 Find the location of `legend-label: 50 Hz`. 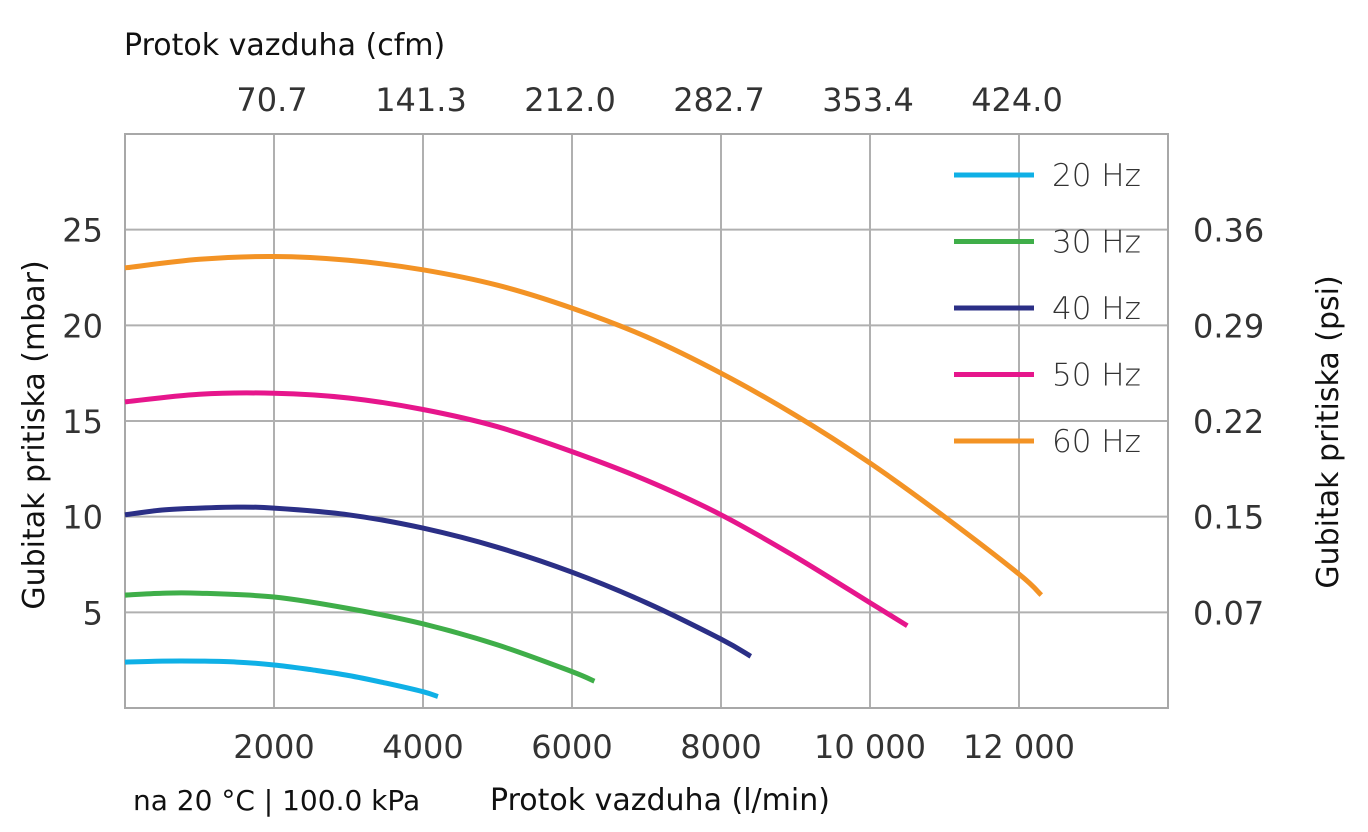

legend-label: 50 Hz is located at coordinates (1096, 376).